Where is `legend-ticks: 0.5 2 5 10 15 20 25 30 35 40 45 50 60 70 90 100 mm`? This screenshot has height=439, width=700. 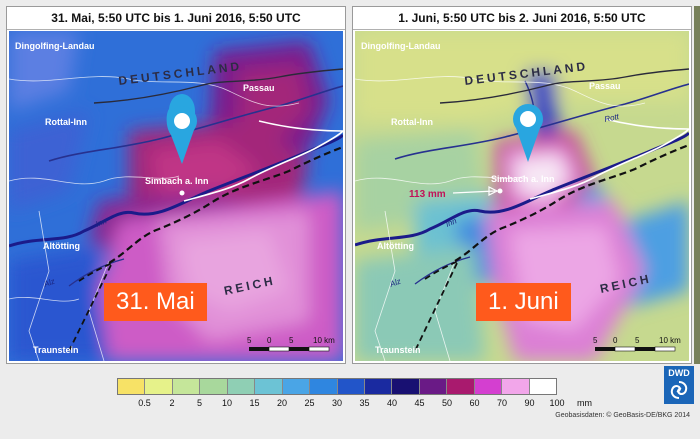 legend-ticks: 0.5 2 5 10 15 20 25 30 35 40 45 50 60 70 90 100 mm is located at coordinates (354, 403).